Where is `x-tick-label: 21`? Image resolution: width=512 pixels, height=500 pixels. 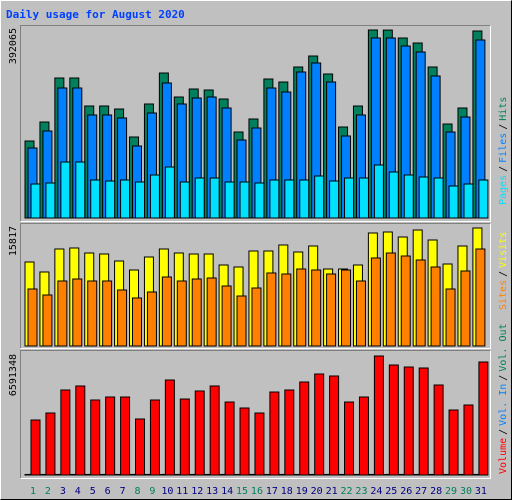
x-tick-label: 21 is located at coordinates (332, 491).